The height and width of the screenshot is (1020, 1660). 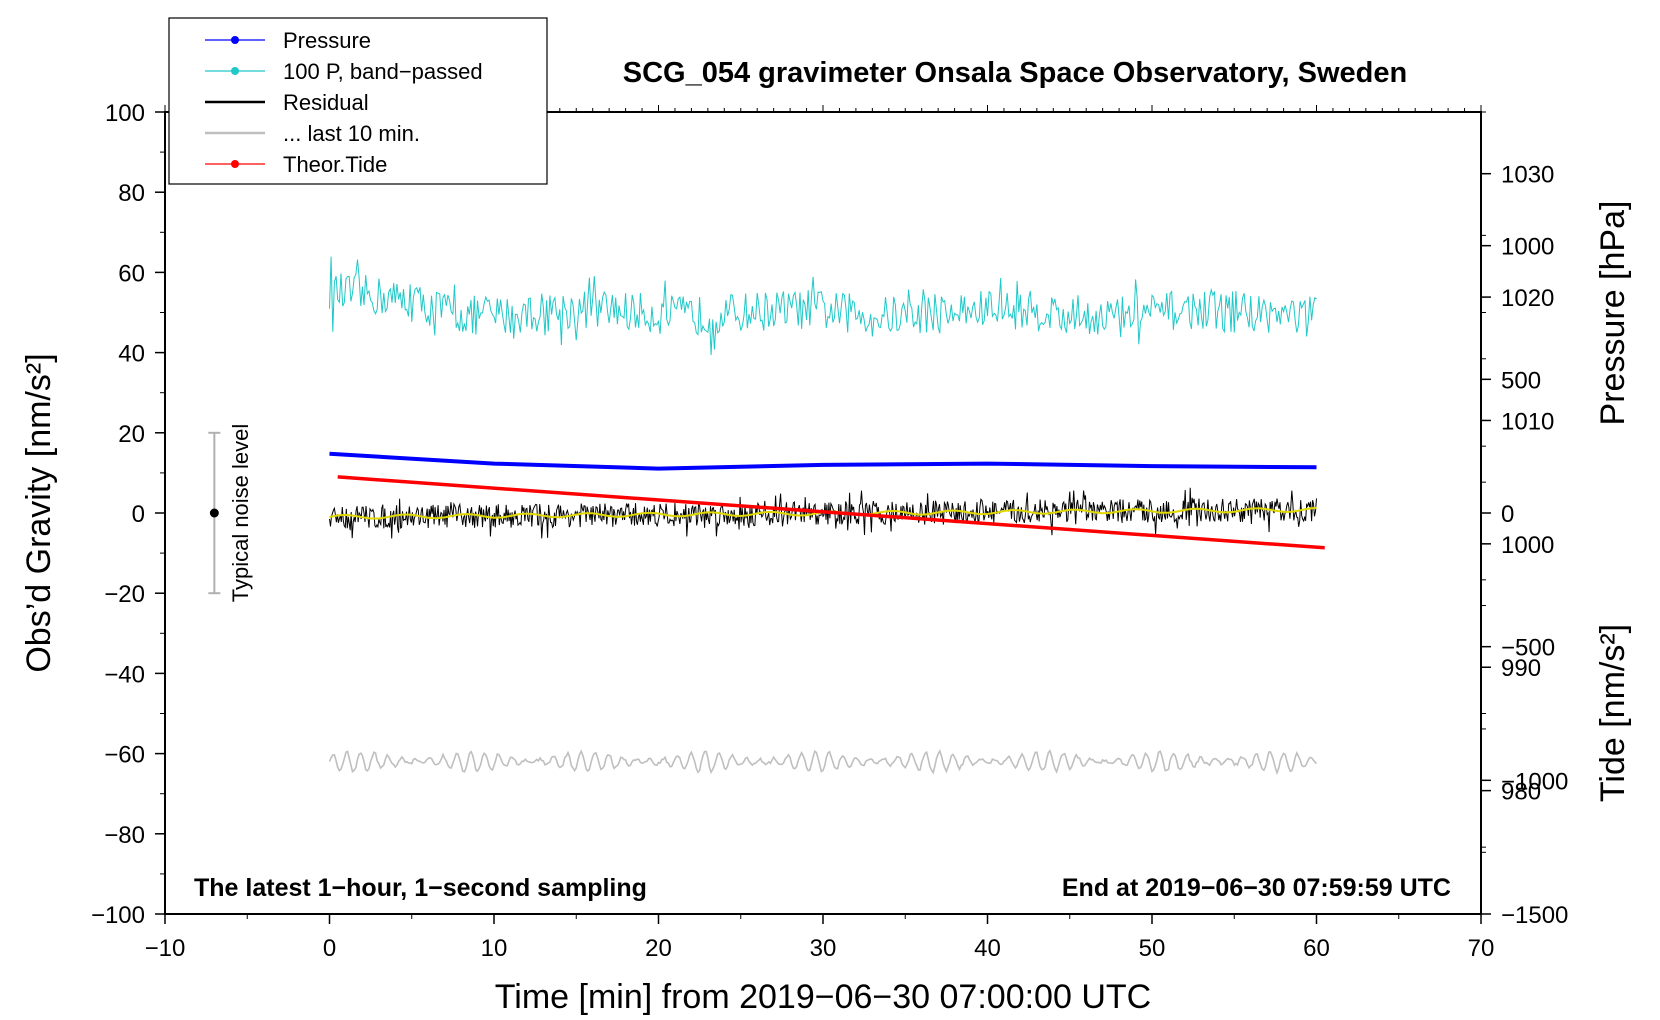 I want to click on x-tick-label: 10, so click(x=494, y=948).